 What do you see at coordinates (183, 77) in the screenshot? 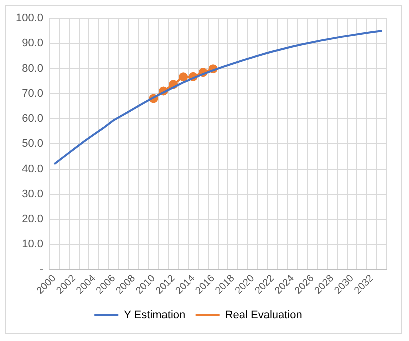
I see `point` at bounding box center [183, 77].